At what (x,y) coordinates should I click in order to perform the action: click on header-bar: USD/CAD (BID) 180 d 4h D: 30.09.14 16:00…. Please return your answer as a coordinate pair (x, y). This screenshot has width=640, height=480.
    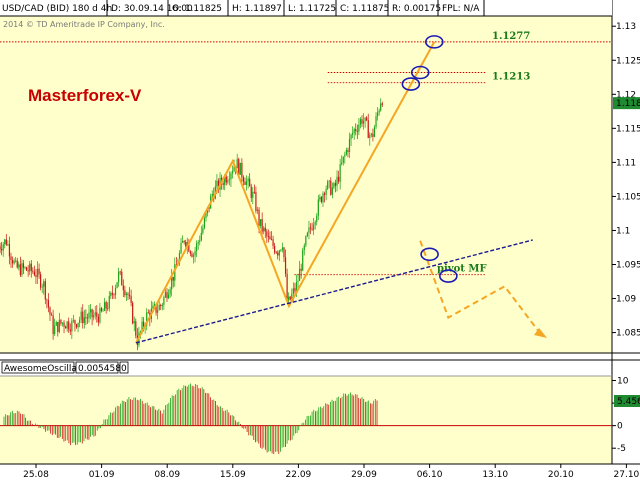
    Looking at the image, I should click on (306, 8).